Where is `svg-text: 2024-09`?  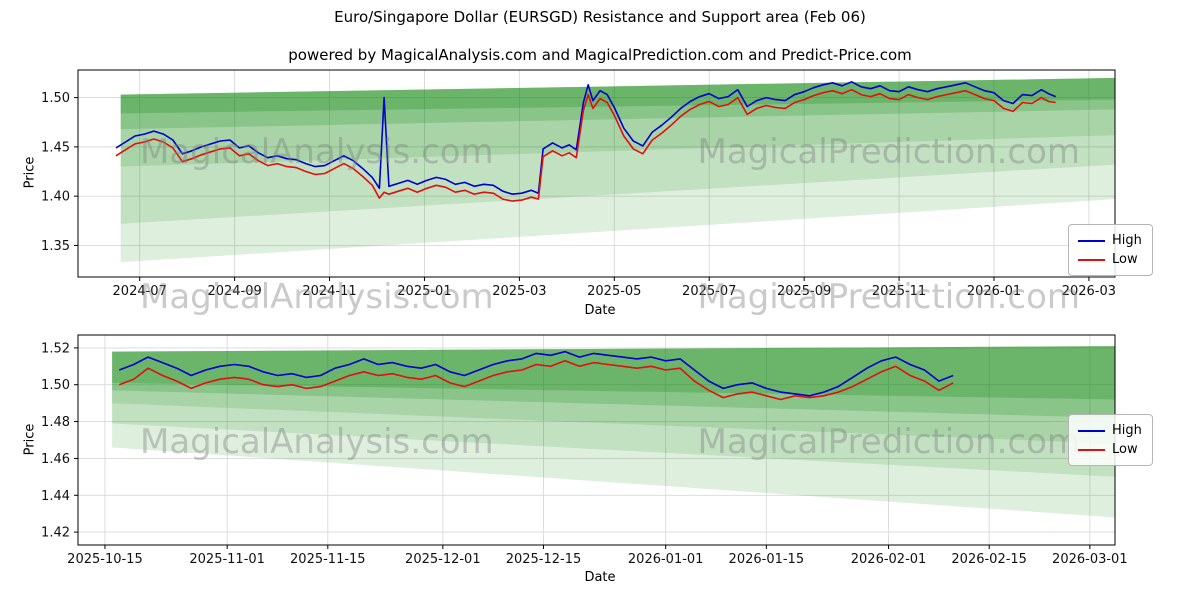 svg-text: 2024-09 is located at coordinates (234, 291).